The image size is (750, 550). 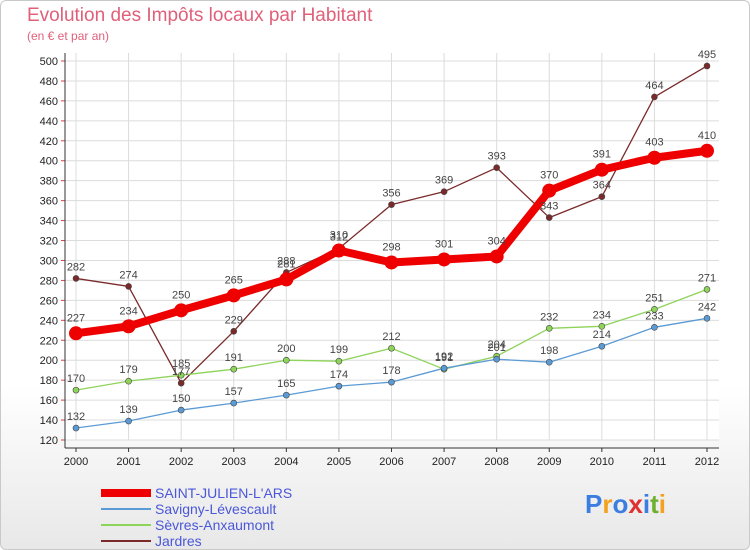 What do you see at coordinates (49, 321) in the screenshot?
I see `y-tick-label: 240` at bounding box center [49, 321].